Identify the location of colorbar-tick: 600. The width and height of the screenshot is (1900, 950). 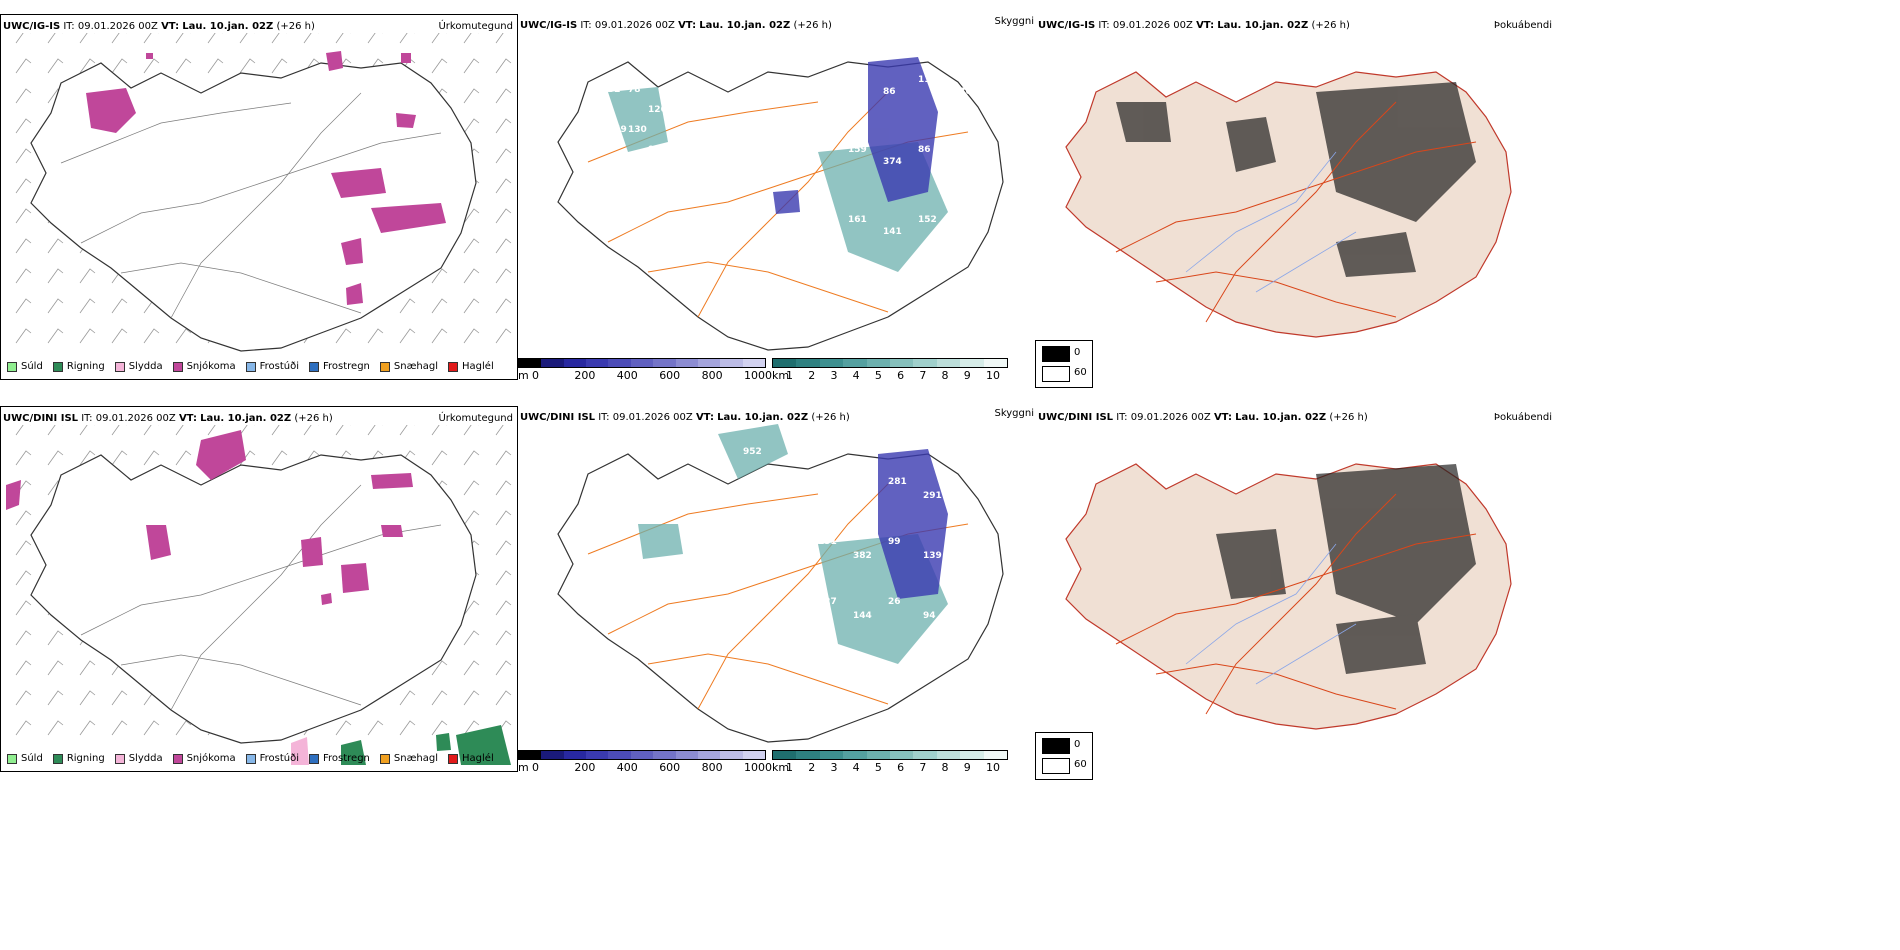
(670, 766).